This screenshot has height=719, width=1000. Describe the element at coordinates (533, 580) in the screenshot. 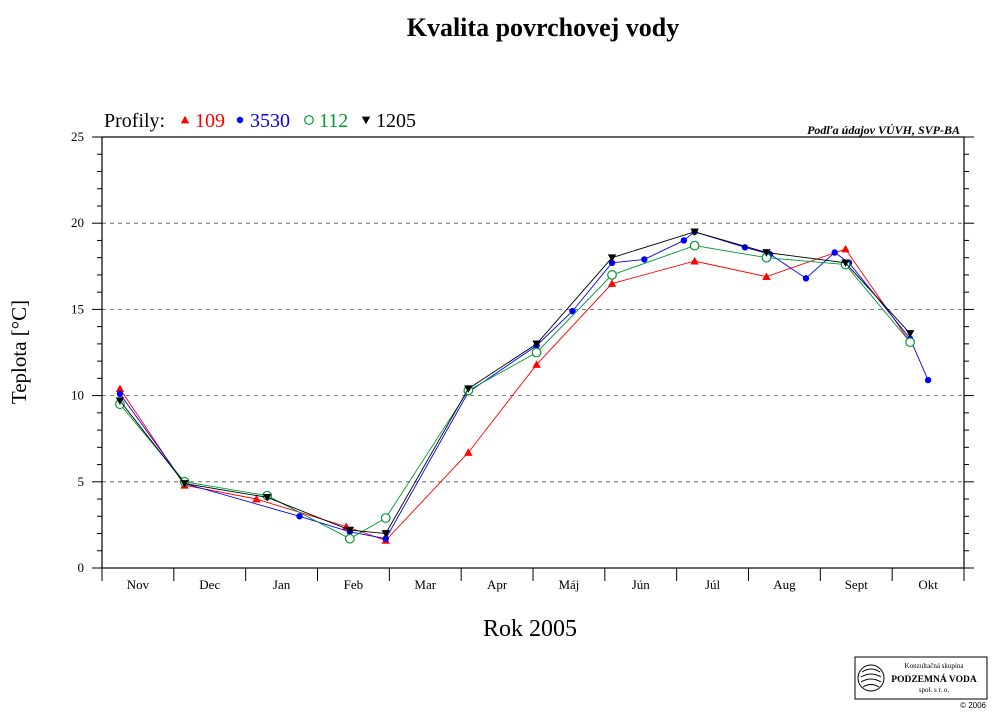

I see `x-axis: Nov Dec Jan Feb Mar Apr Máj Jún Júl Aug Sept Okt` at that location.